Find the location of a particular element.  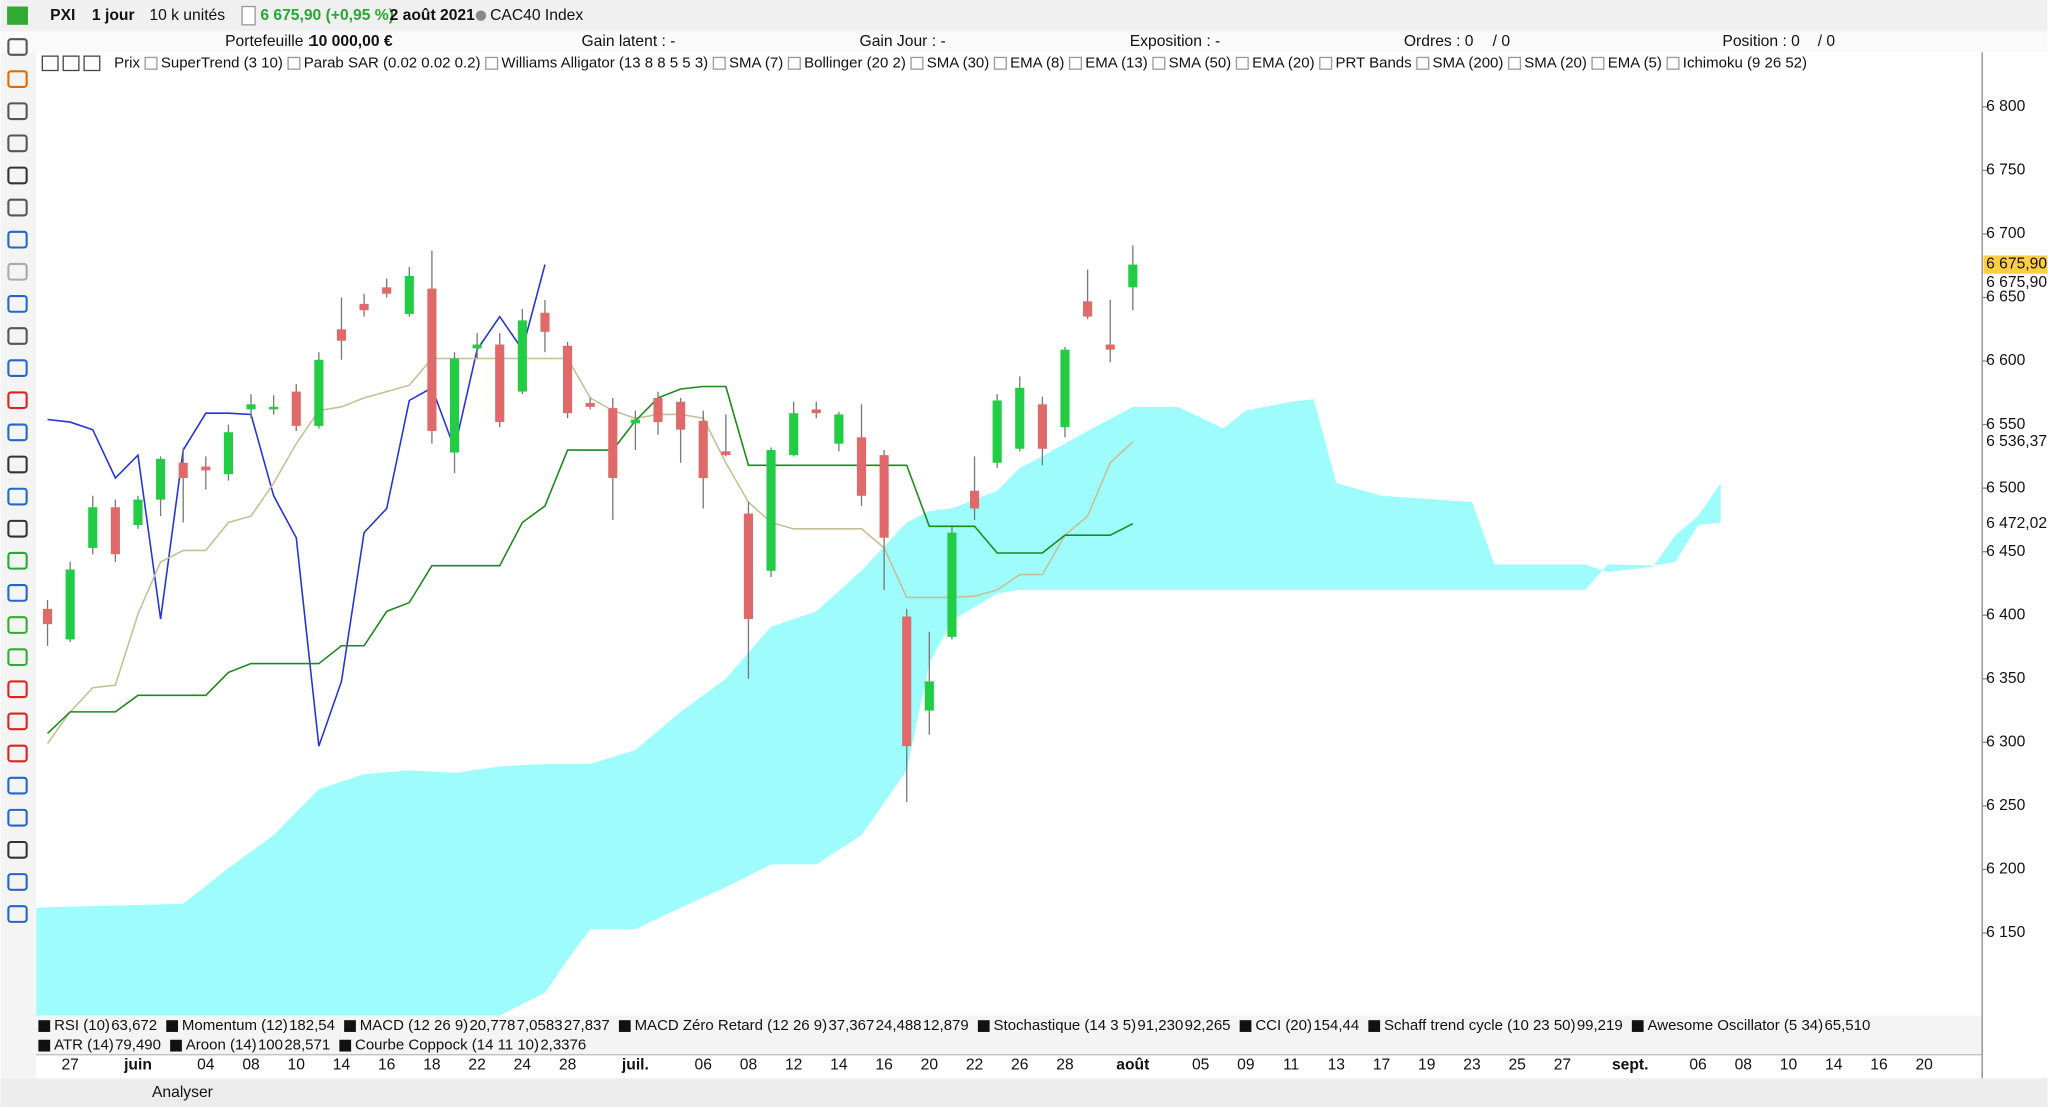

indicator-name: EMA (13) is located at coordinates (1116, 62).